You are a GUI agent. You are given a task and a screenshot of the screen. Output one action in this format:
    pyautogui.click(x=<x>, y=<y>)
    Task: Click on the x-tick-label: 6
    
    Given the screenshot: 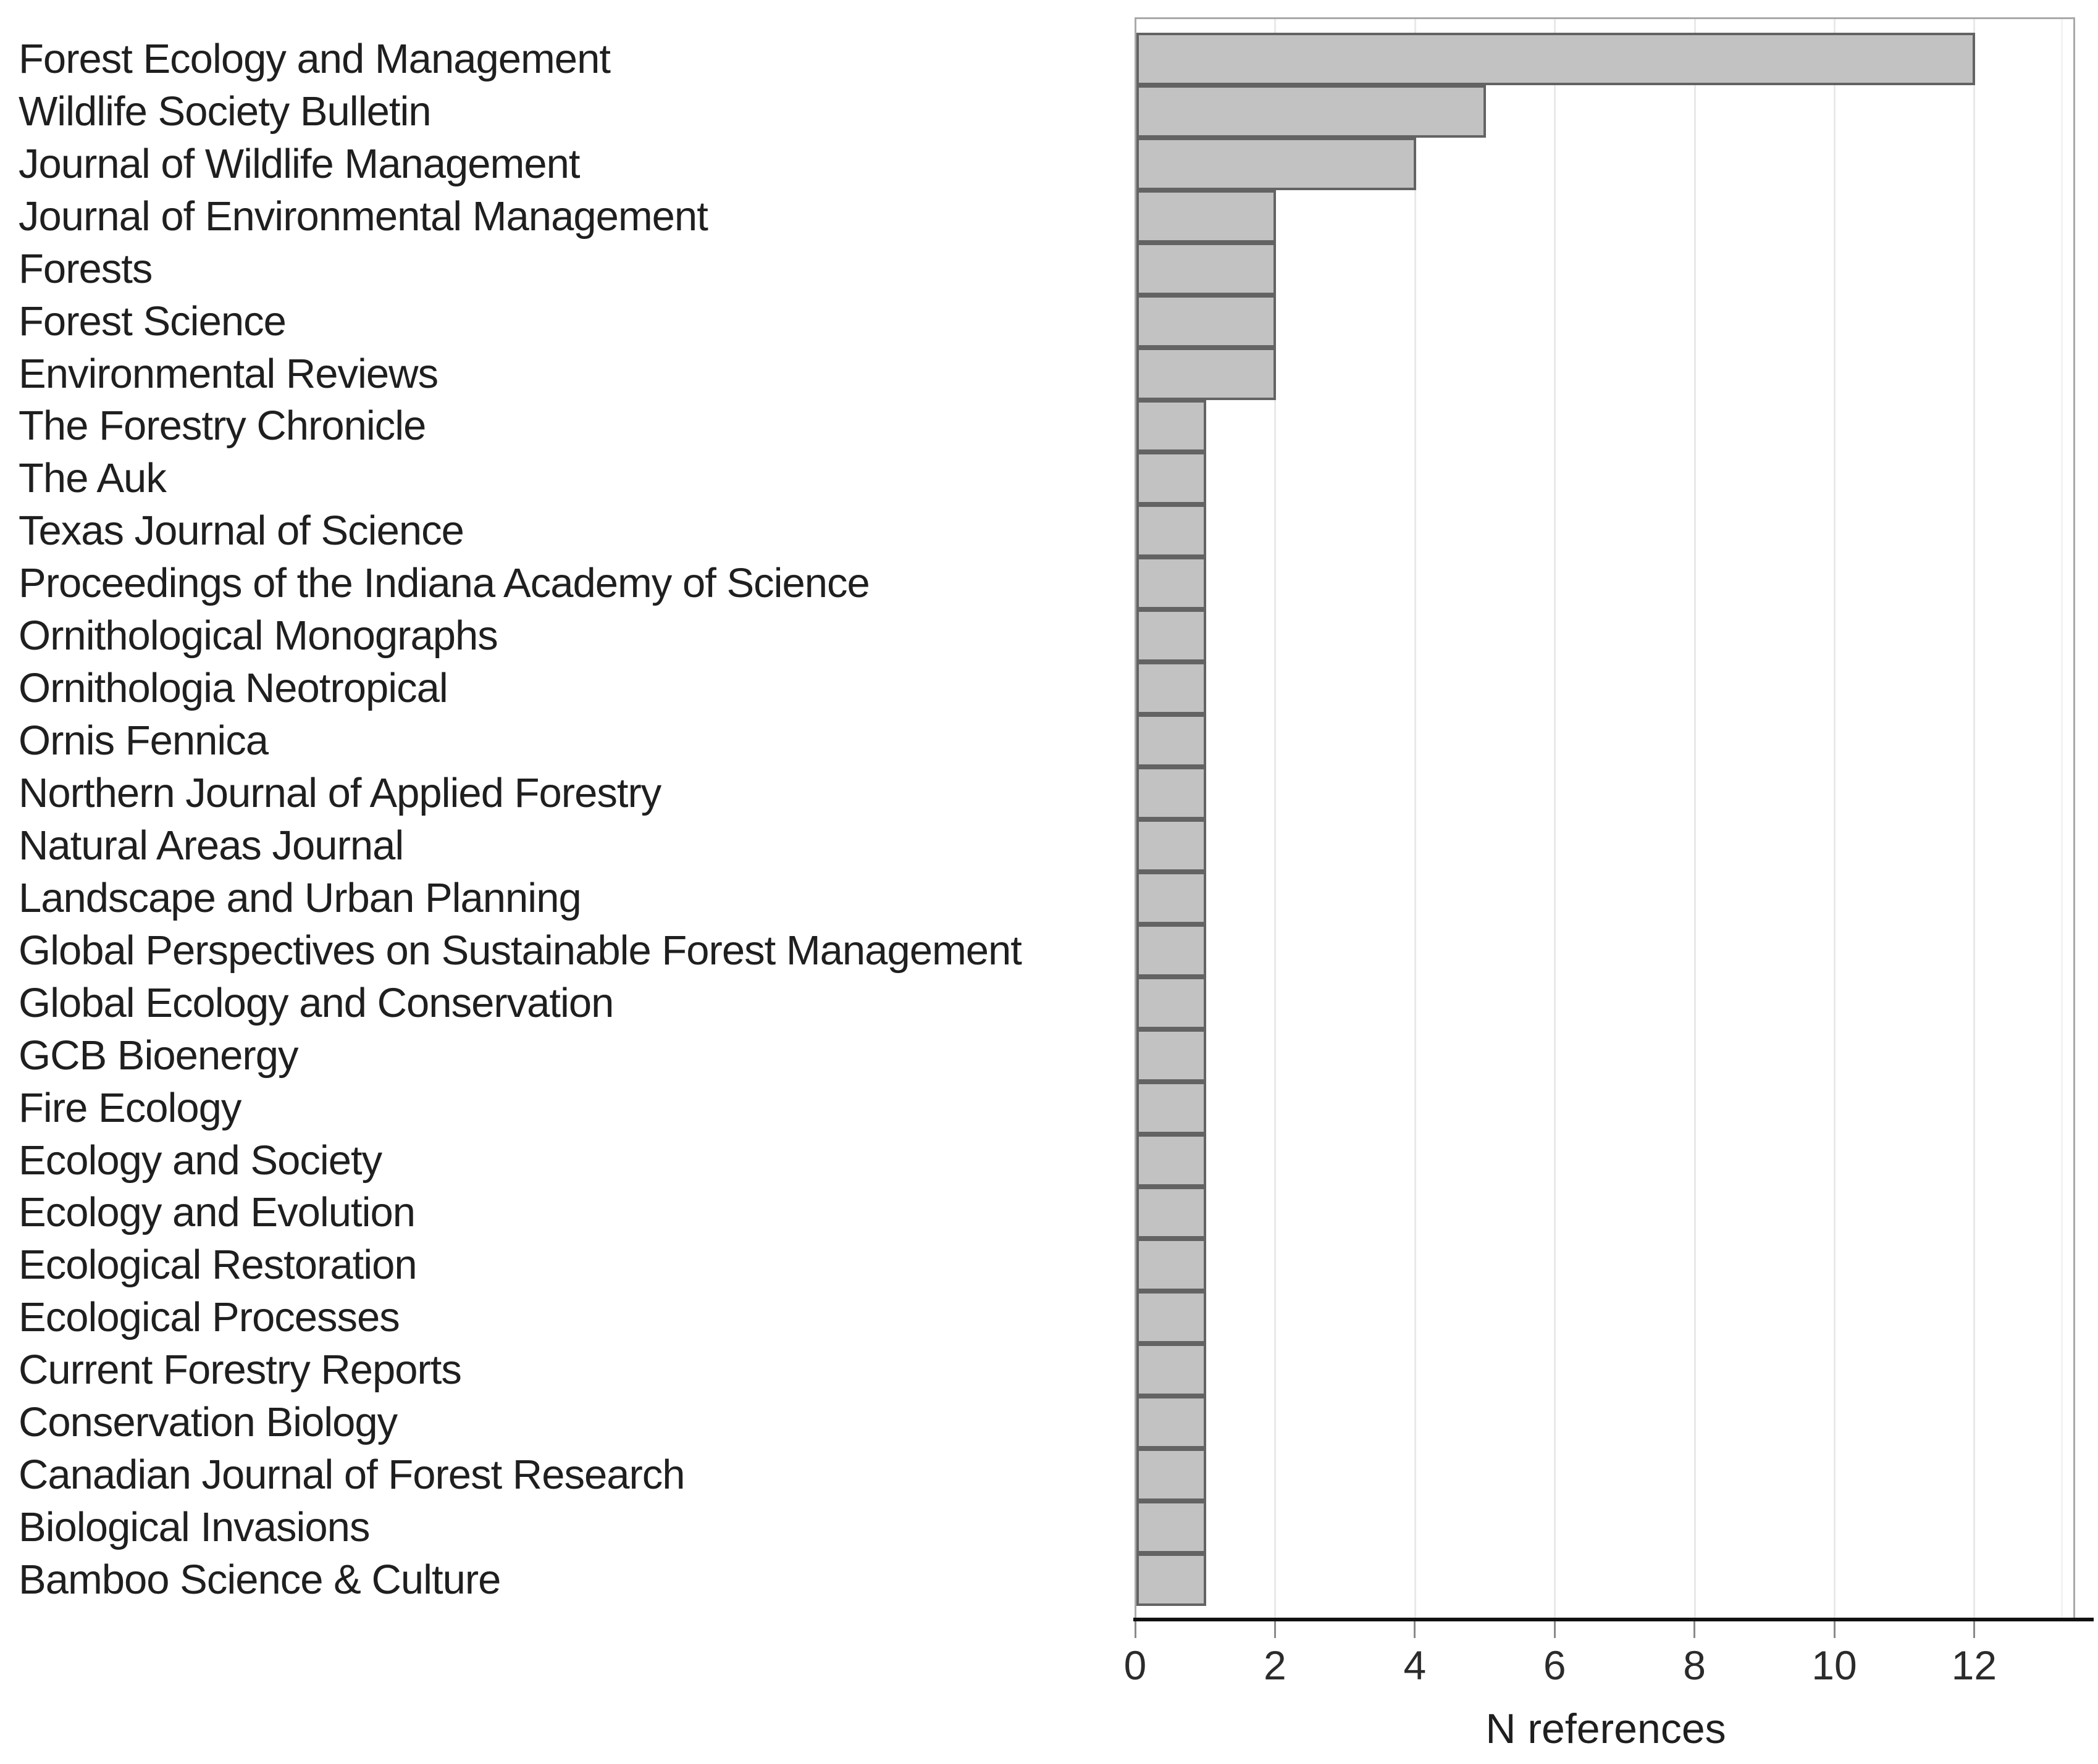 What is the action you would take?
    pyautogui.click(x=1554, y=1665)
    